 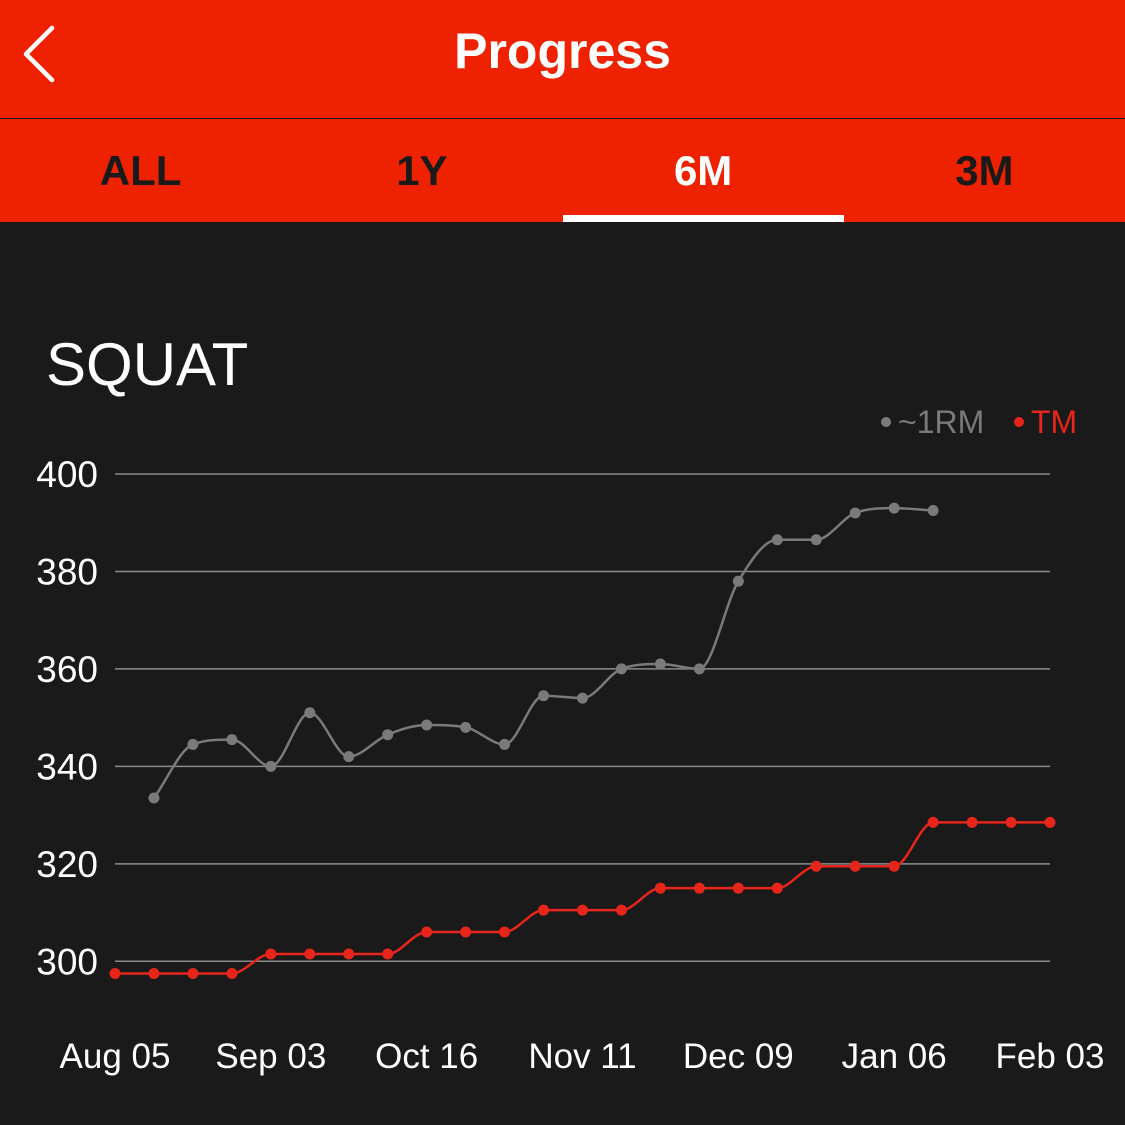 What do you see at coordinates (147, 364) in the screenshot?
I see `chart-title: SQUAT` at bounding box center [147, 364].